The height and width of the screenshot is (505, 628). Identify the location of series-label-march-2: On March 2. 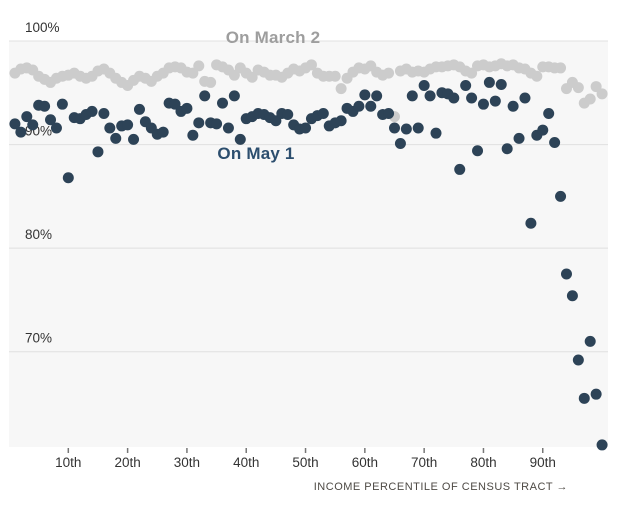
(273, 37).